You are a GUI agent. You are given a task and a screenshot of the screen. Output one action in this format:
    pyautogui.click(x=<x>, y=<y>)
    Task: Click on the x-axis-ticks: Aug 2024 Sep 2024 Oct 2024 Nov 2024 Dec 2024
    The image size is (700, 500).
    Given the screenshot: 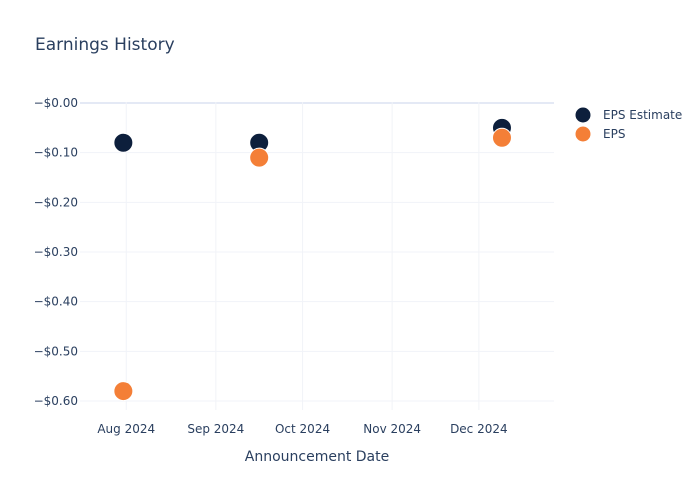 What is the action you would take?
    pyautogui.click(x=302, y=429)
    